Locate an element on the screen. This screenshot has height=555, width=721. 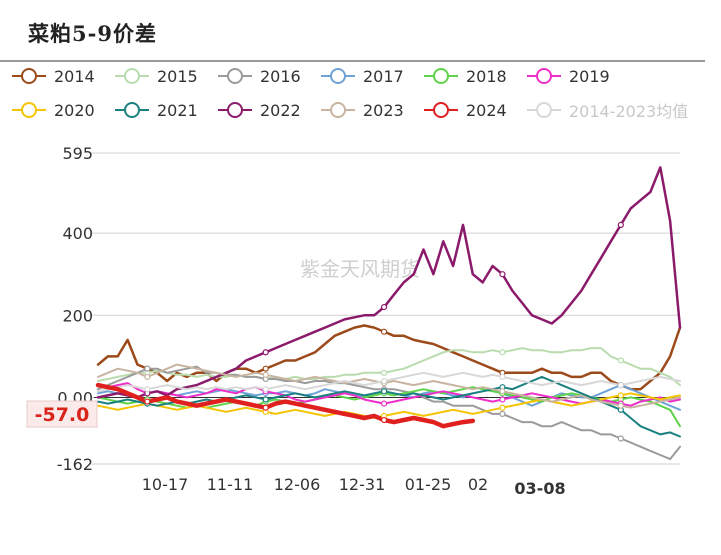
series-line-2024 is located at coordinates (285, 405).